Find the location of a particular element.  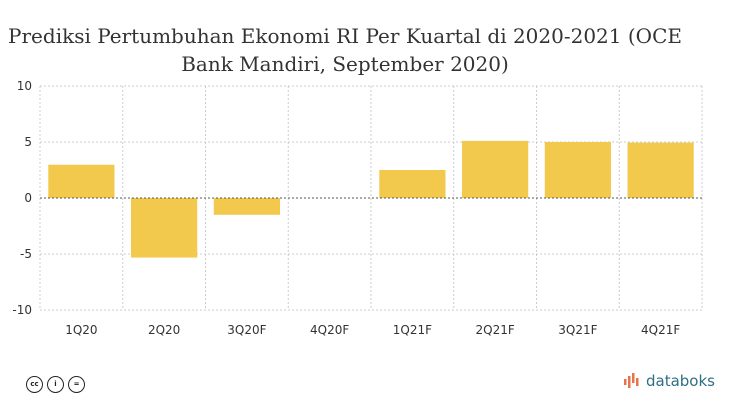

x-tick-label-3Q20F: 3Q20F is located at coordinates (246, 330).